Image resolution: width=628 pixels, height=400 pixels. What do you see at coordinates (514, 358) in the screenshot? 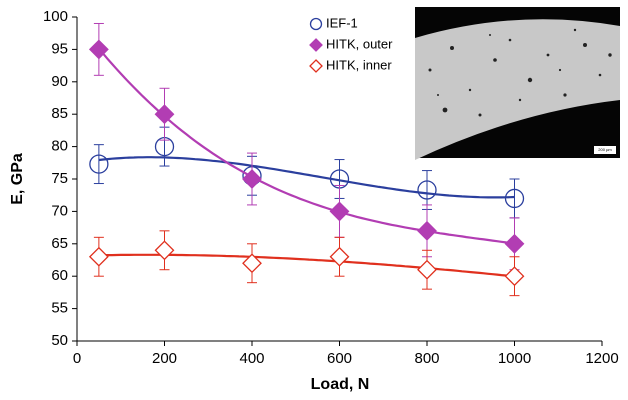
I see `x-tick-label: 1000` at bounding box center [514, 358].